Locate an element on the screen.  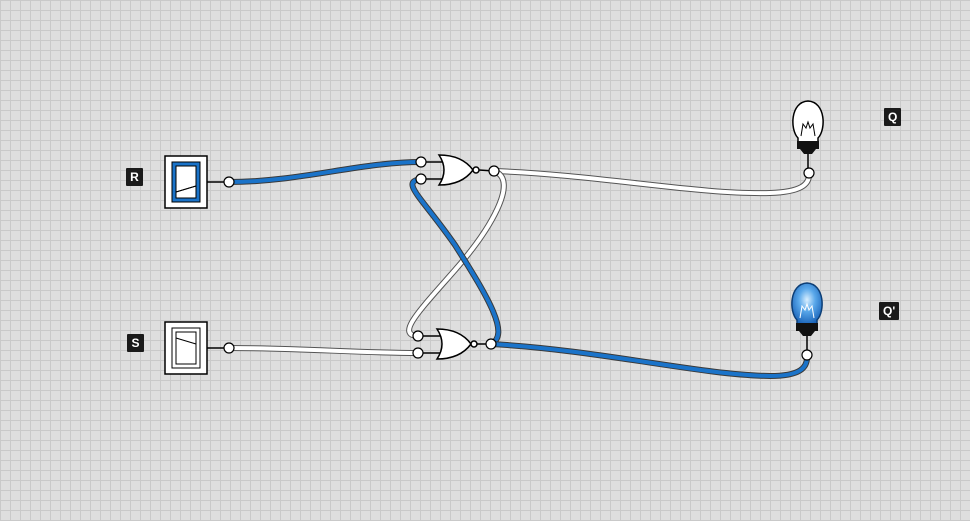
q-label: Q is located at coordinates (893, 117).